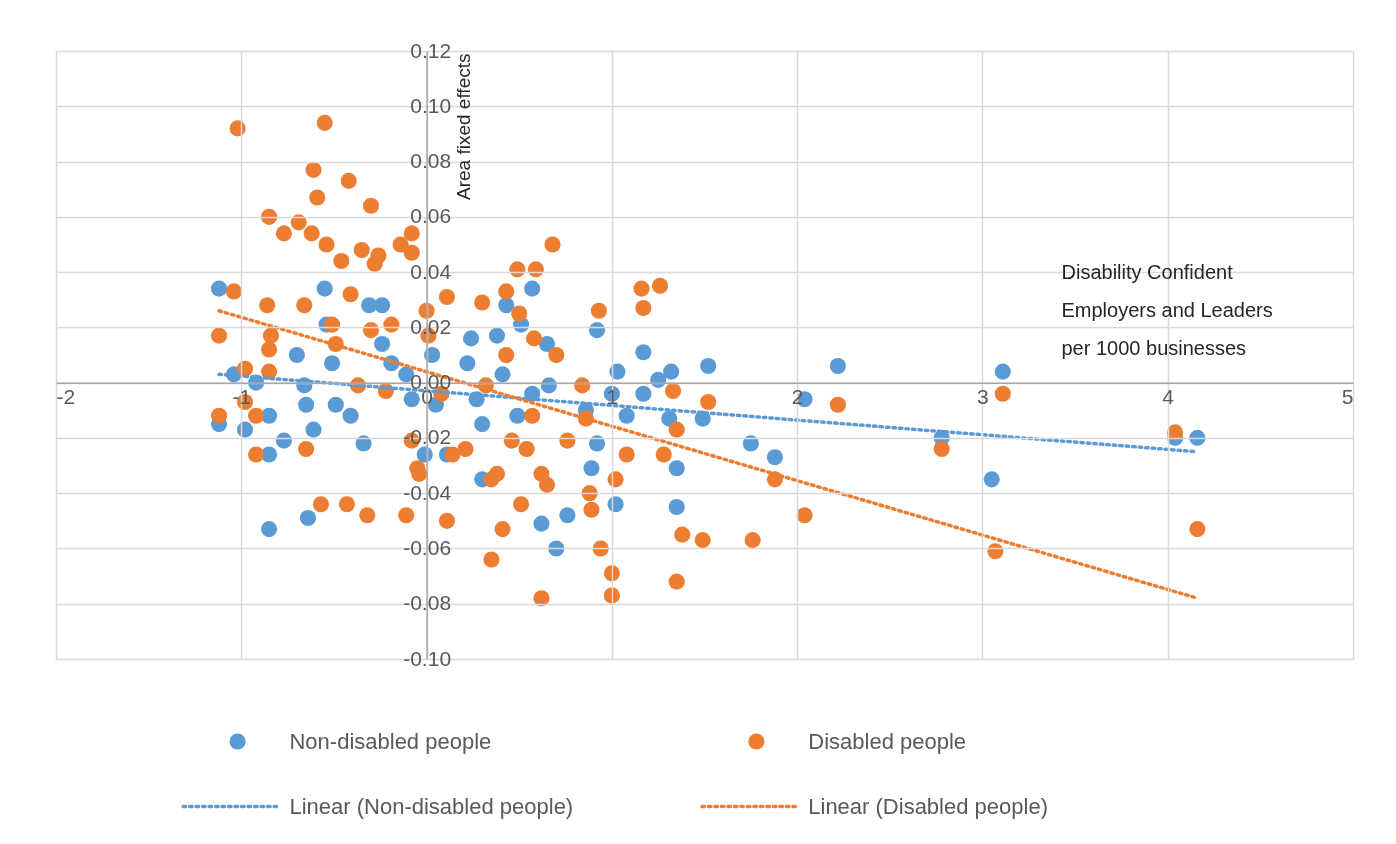 The width and height of the screenshot is (1396, 844). Describe the element at coordinates (464, 126) in the screenshot. I see `y-axis-title: Area fixed effects` at that location.